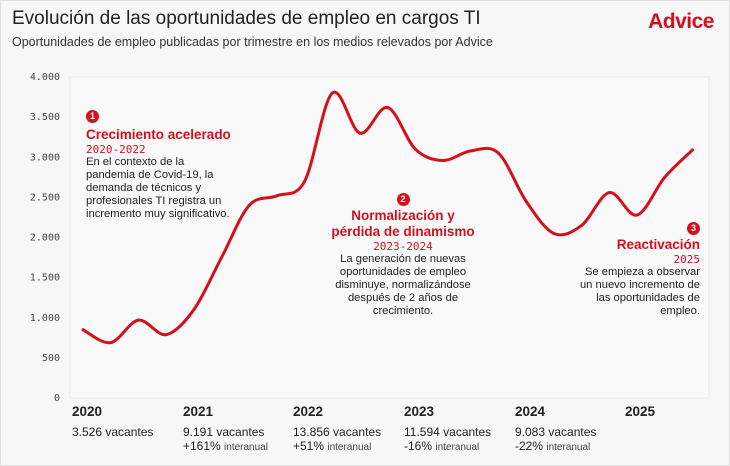  I want to click on y-tick-label: 1.000, so click(45, 318).